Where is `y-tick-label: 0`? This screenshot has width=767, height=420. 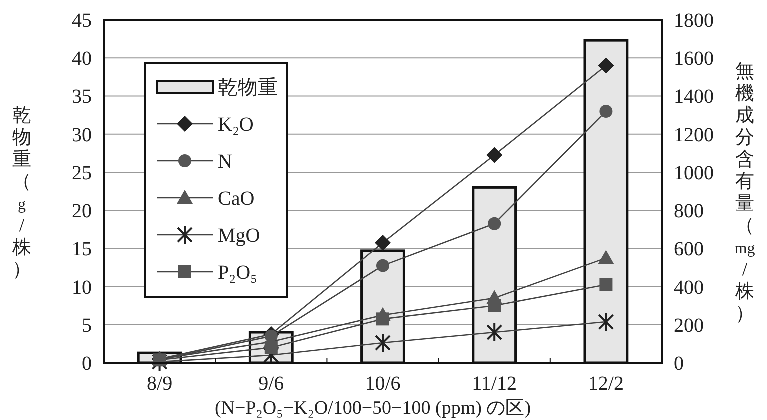
y-tick-label: 0 is located at coordinates (87, 364).